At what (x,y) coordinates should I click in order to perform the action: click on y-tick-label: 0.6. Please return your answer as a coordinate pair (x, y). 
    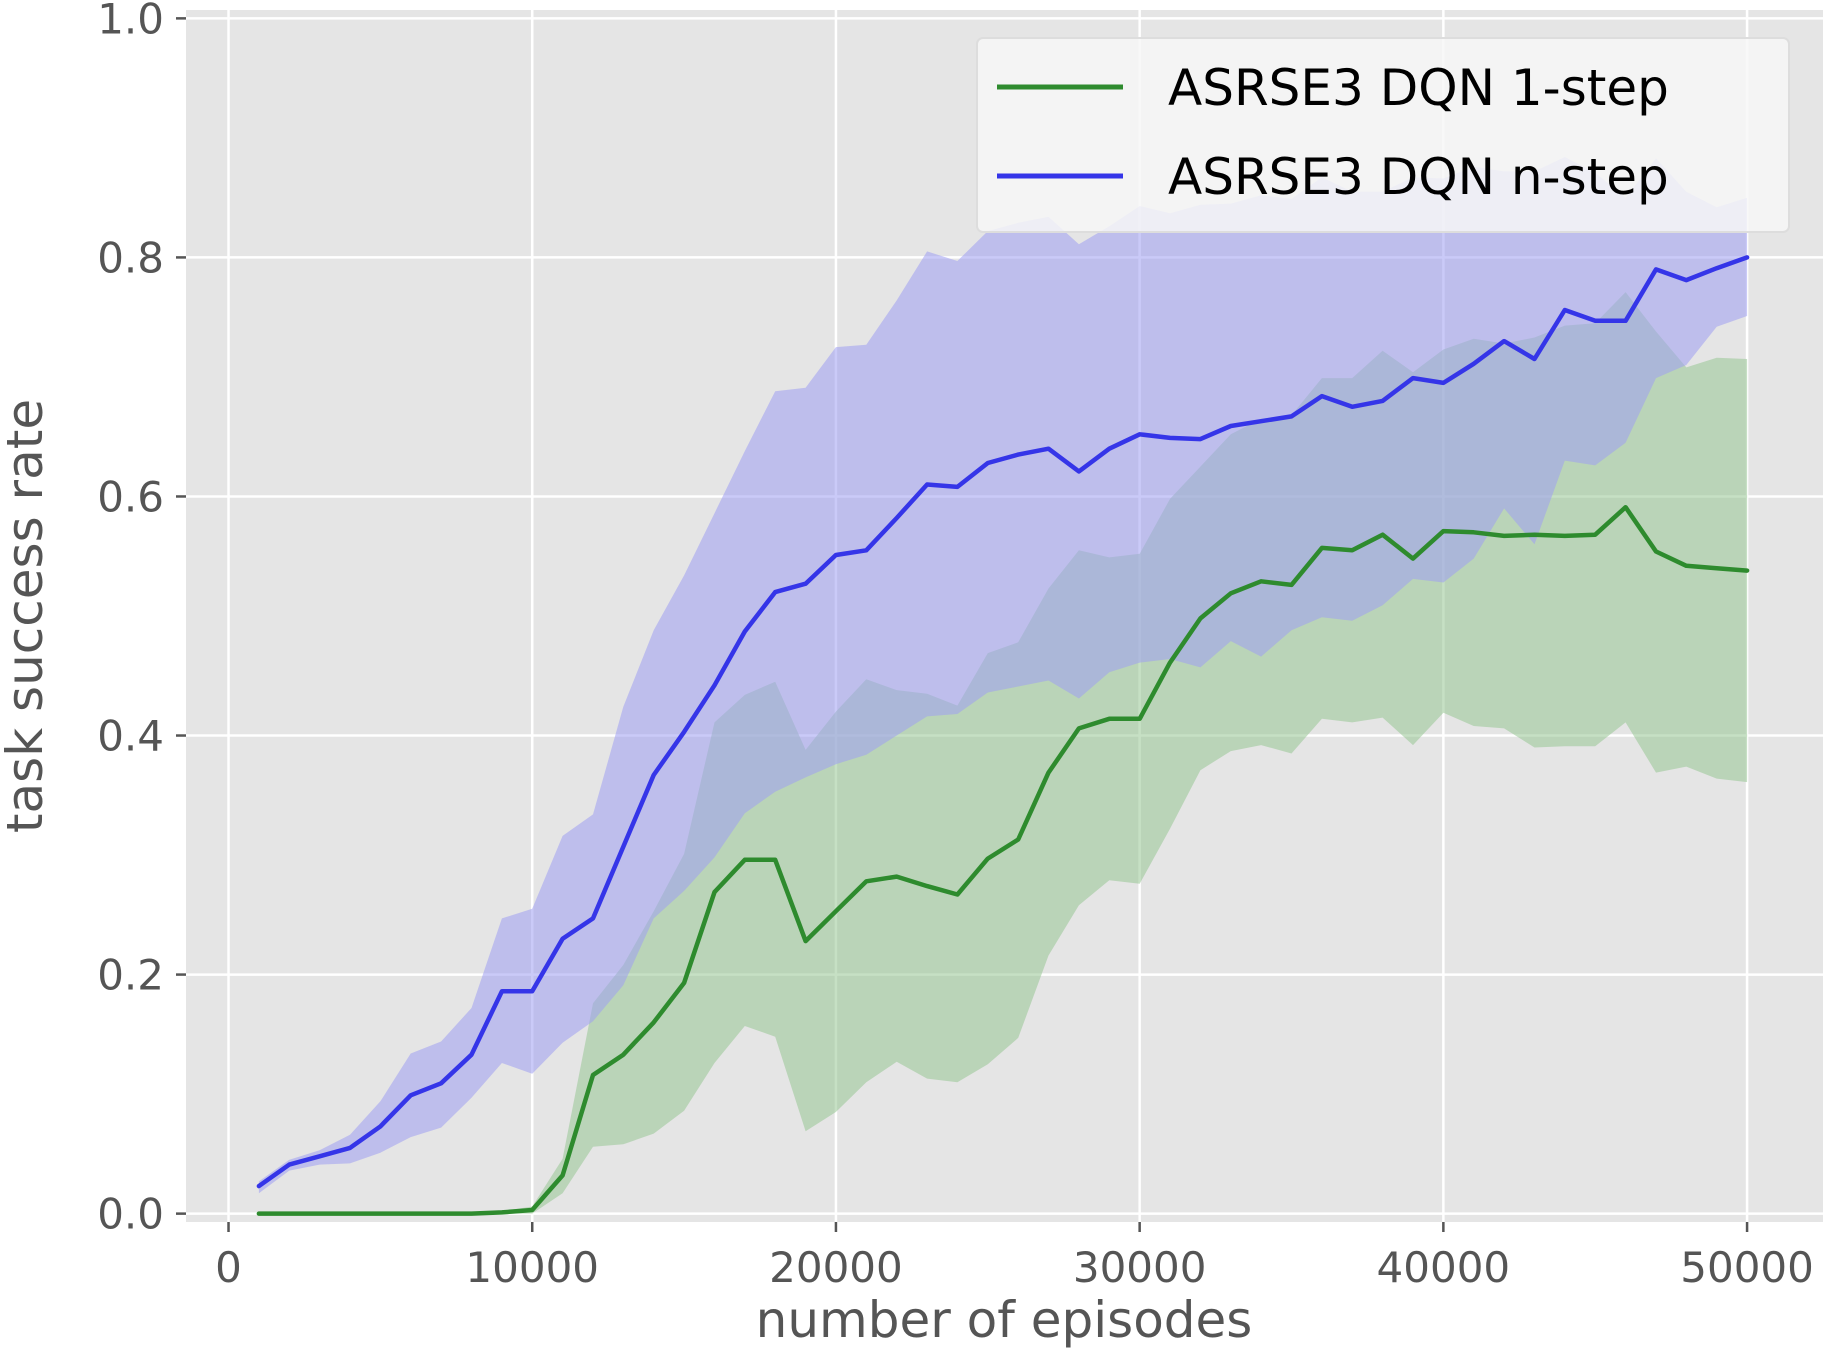
    Looking at the image, I should click on (130, 496).